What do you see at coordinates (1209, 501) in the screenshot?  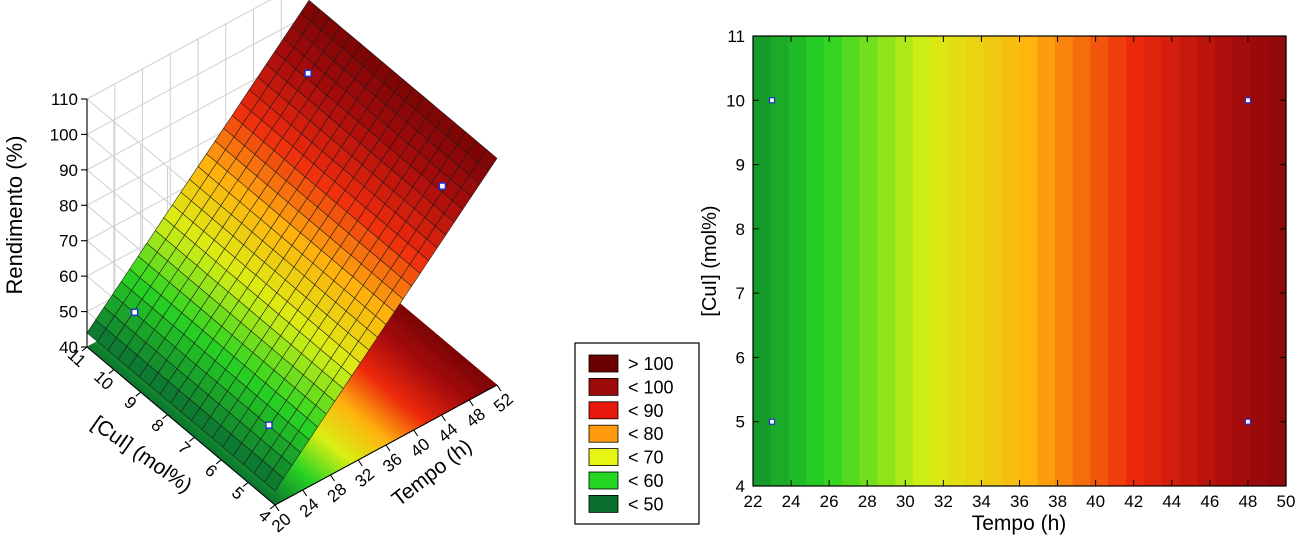 I see `contour-x-tick-label: 46` at bounding box center [1209, 501].